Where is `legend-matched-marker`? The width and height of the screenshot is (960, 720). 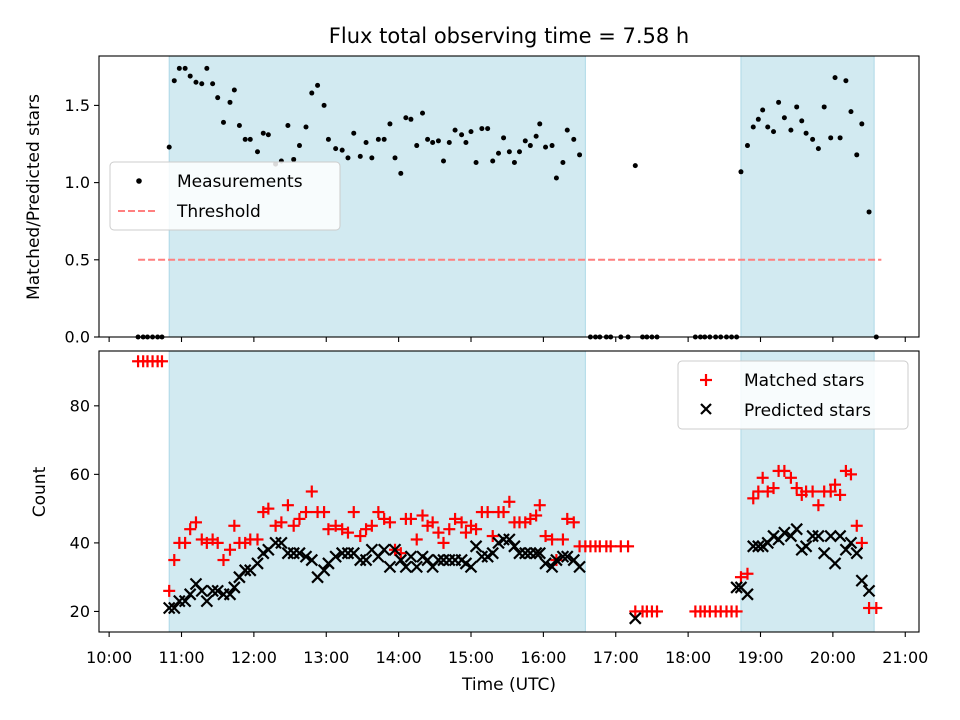 legend-matched-marker is located at coordinates (706, 380).